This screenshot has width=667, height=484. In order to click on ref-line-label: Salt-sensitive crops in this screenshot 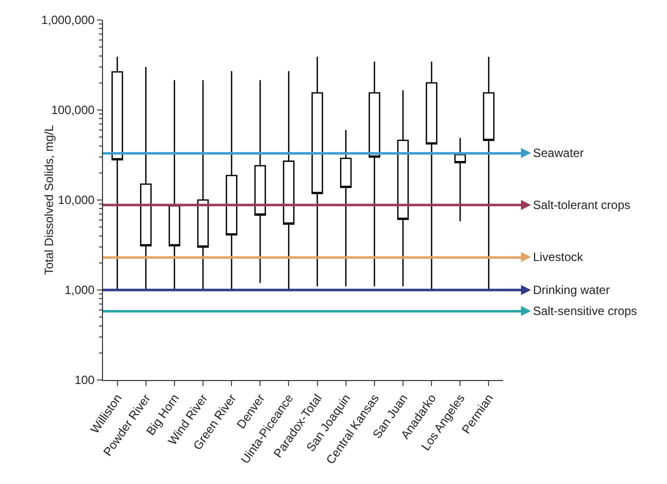, I will do `click(585, 311)`.